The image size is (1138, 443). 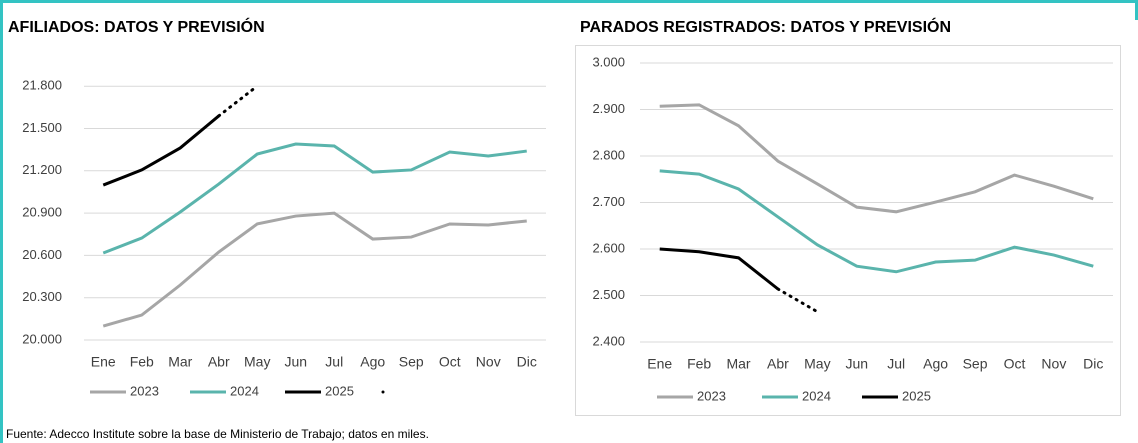 What do you see at coordinates (383, 392) in the screenshot?
I see `legend-swatch` at bounding box center [383, 392].